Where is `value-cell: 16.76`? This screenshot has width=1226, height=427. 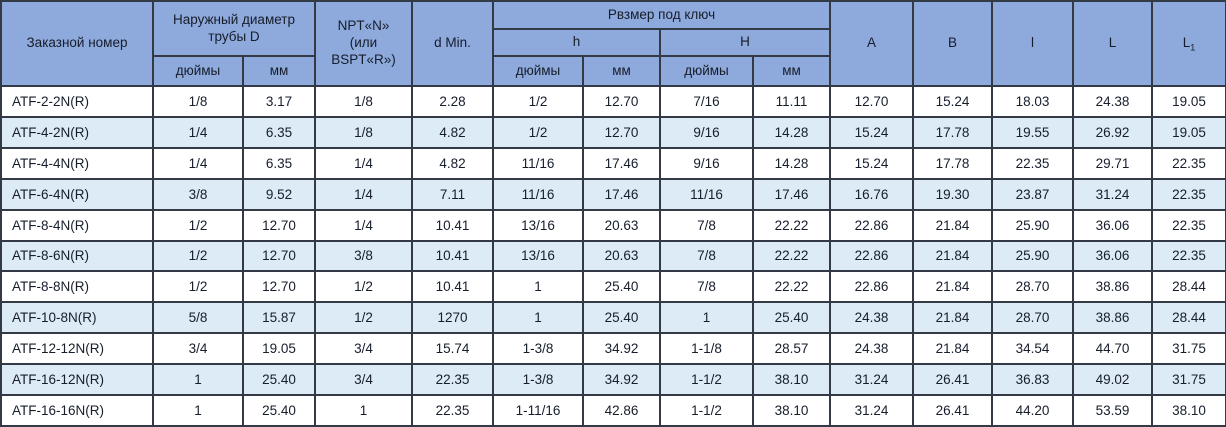
value-cell: 16.76 is located at coordinates (872, 194).